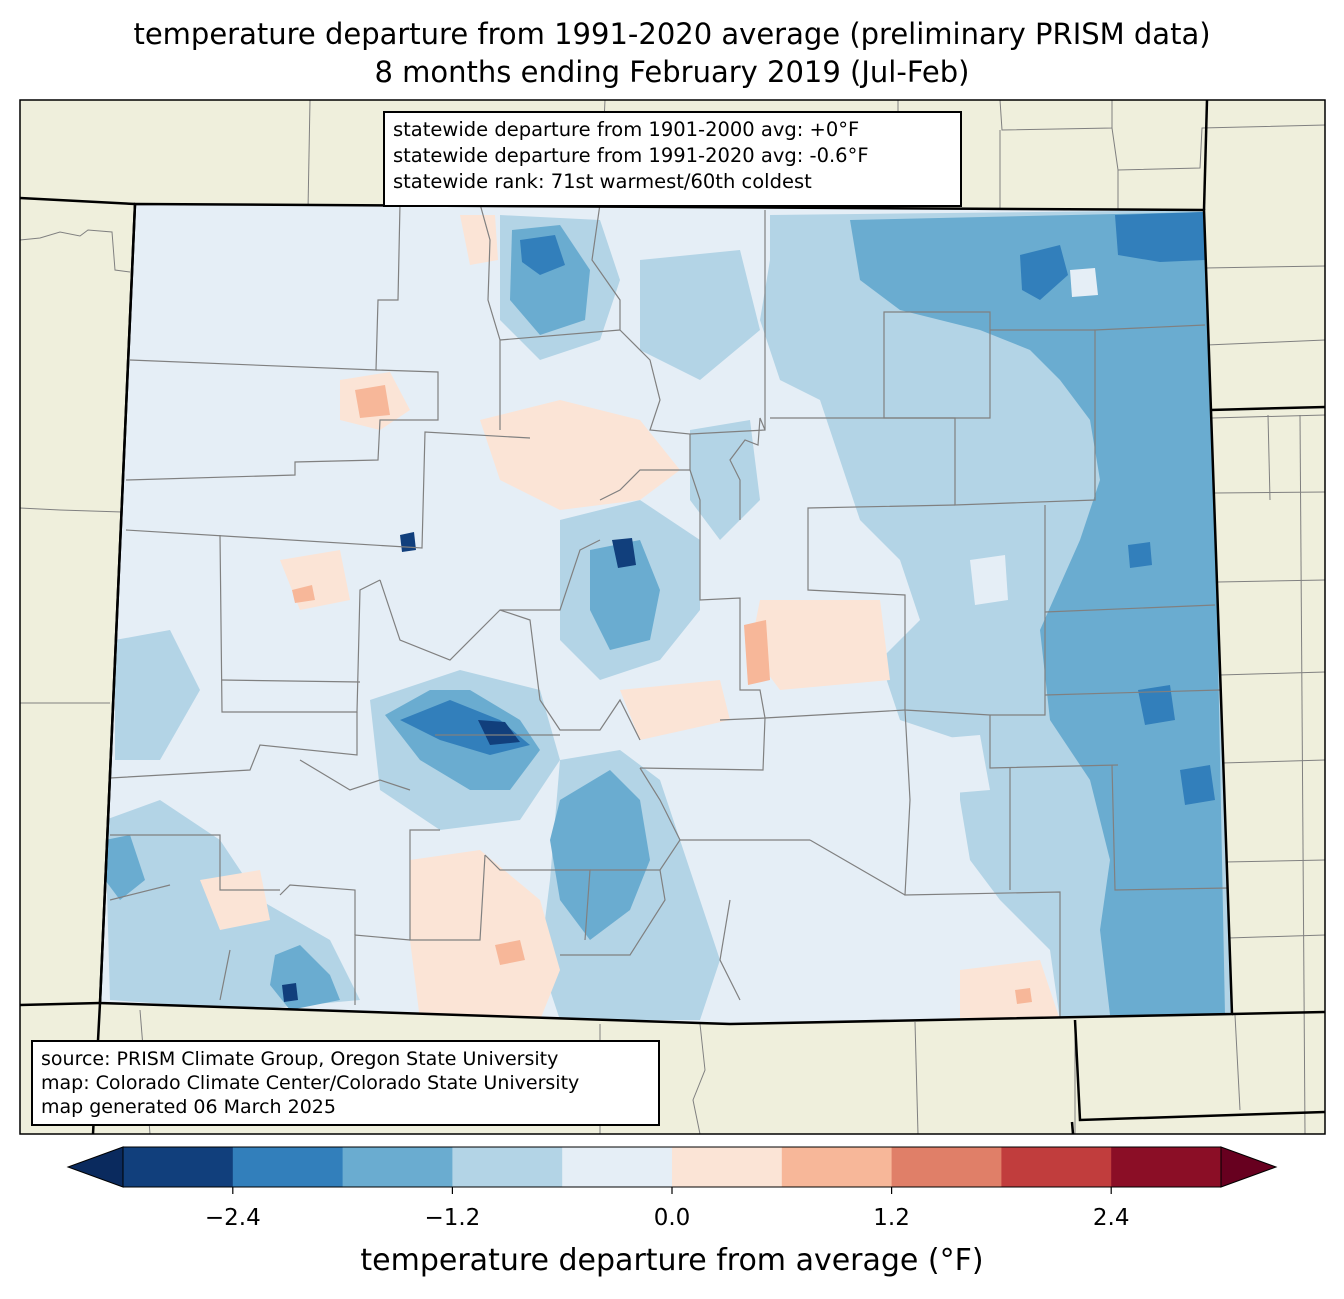 The image size is (1344, 1299). Describe the element at coordinates (725, 480) in the screenshot. I see `anomaly-frontrange-cool` at that location.